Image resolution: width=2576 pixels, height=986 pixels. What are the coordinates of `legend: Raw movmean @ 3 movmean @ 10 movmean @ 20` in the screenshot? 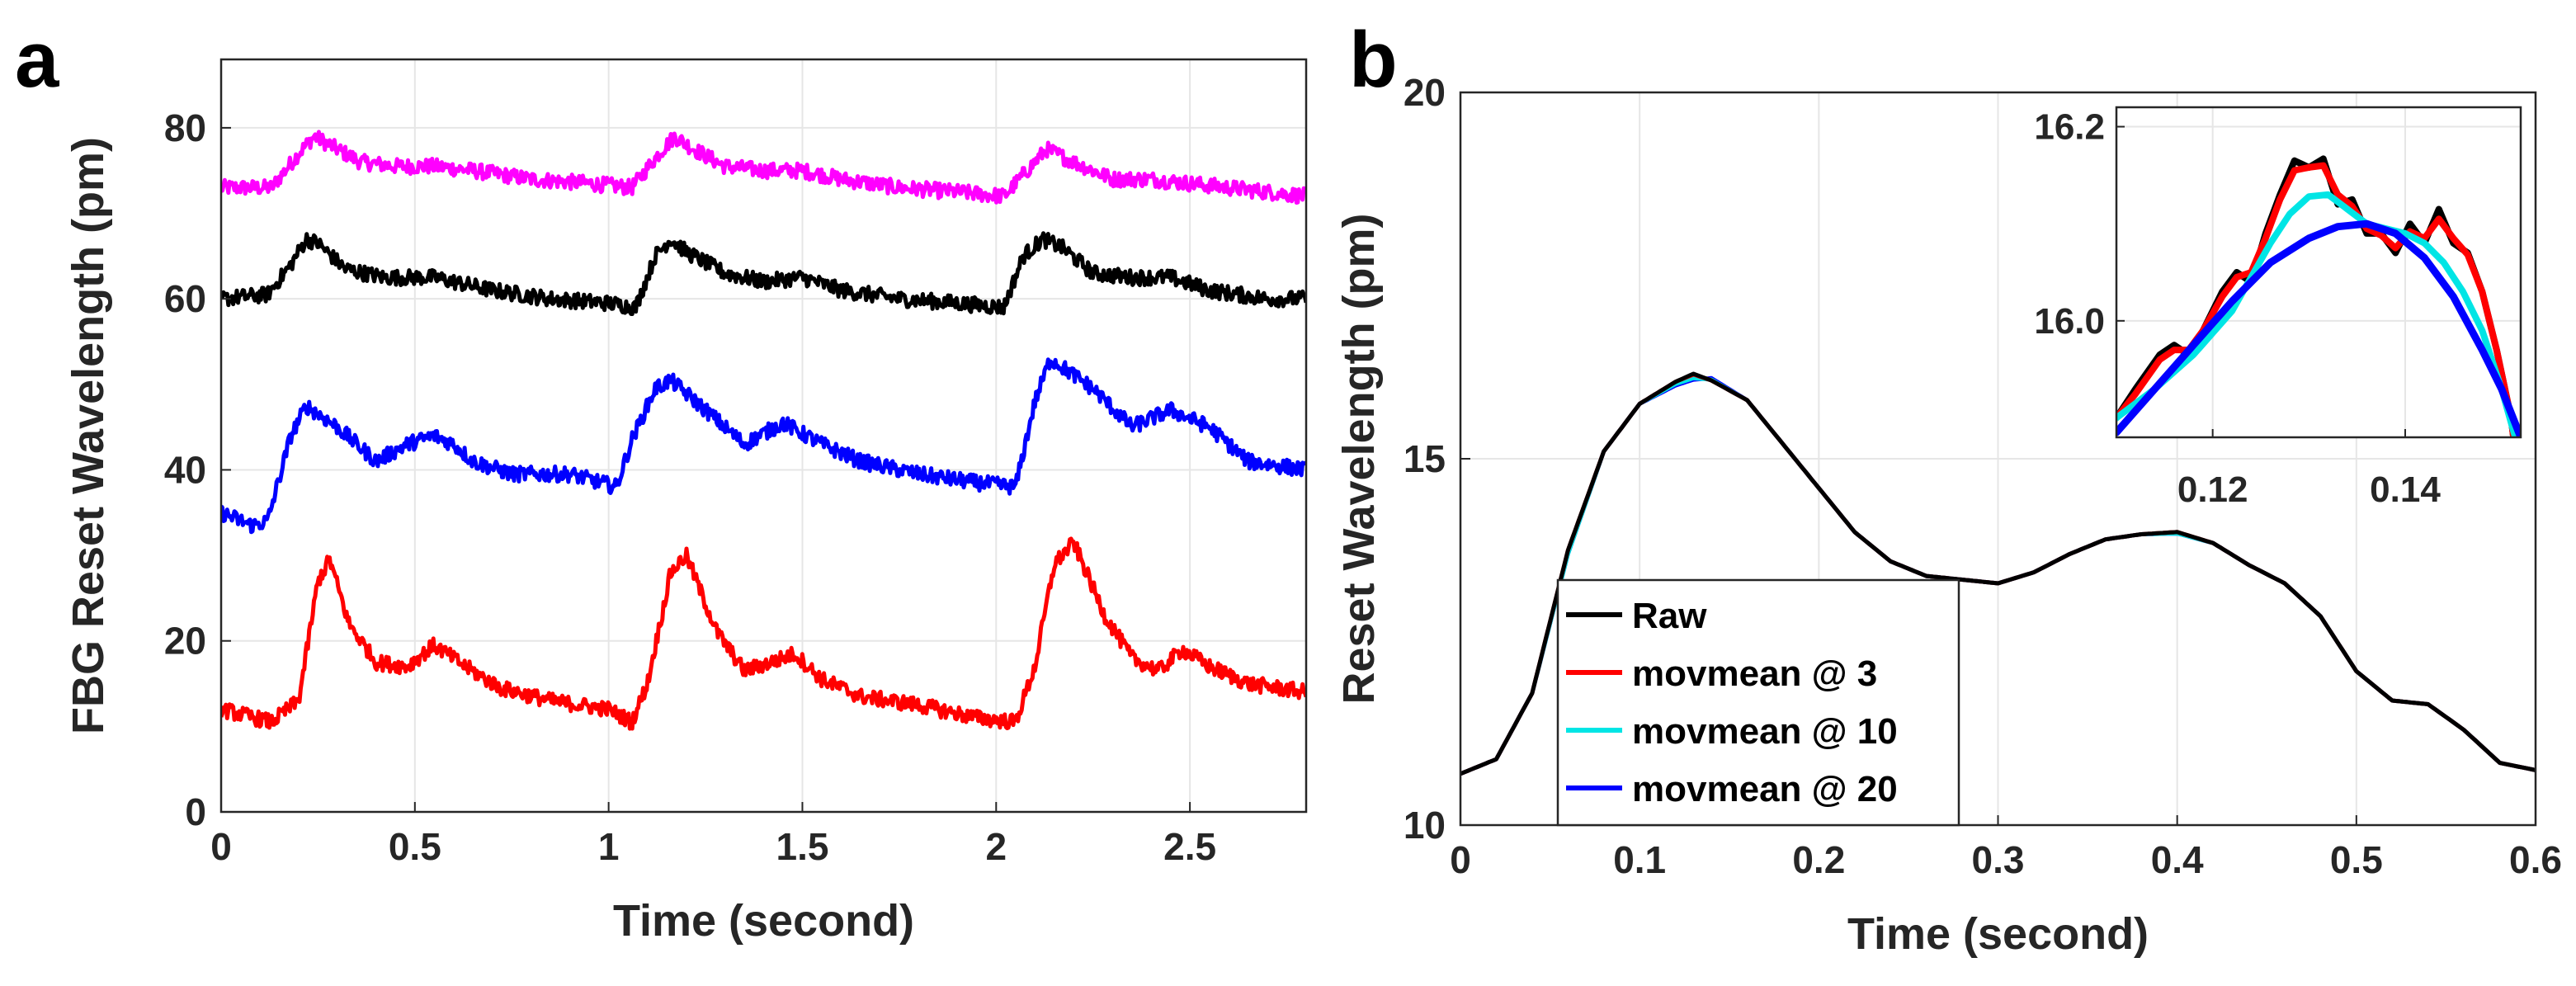 It's located at (1758, 702).